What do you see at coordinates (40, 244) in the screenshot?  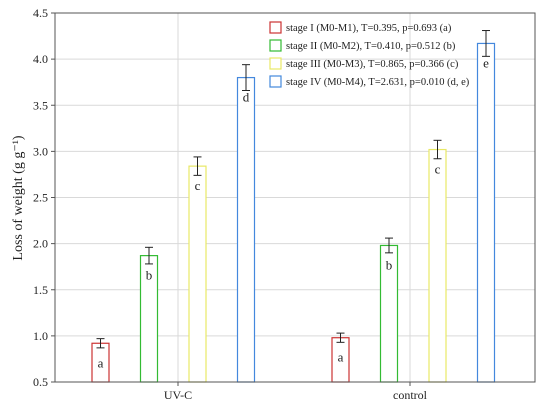 I see `y-tick-label: 2.0` at bounding box center [40, 244].